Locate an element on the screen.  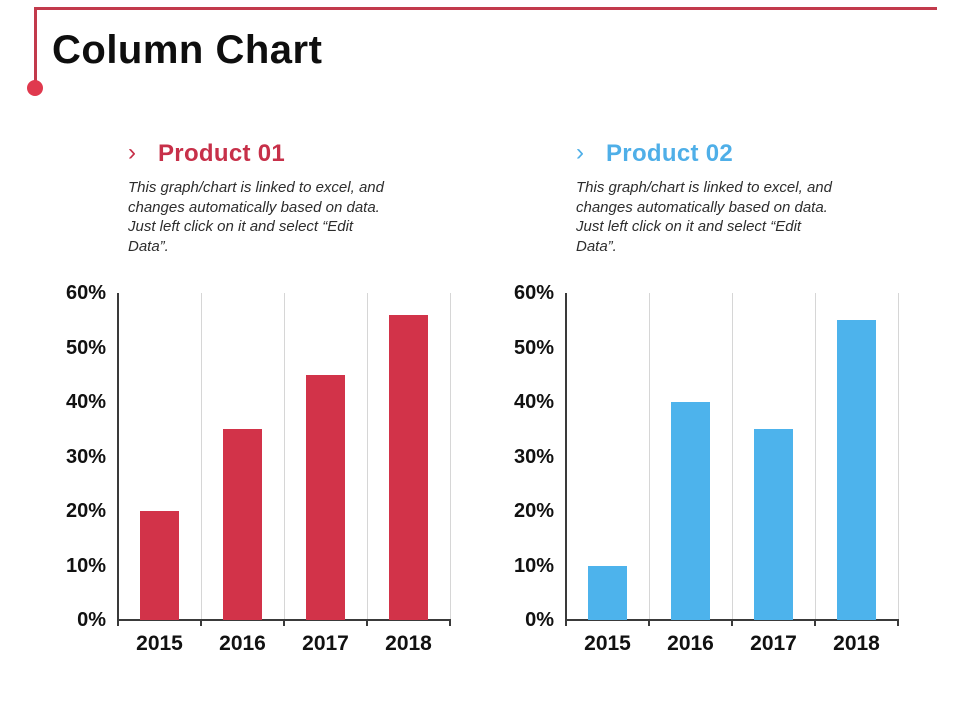
accent-dot is located at coordinates (35, 88).